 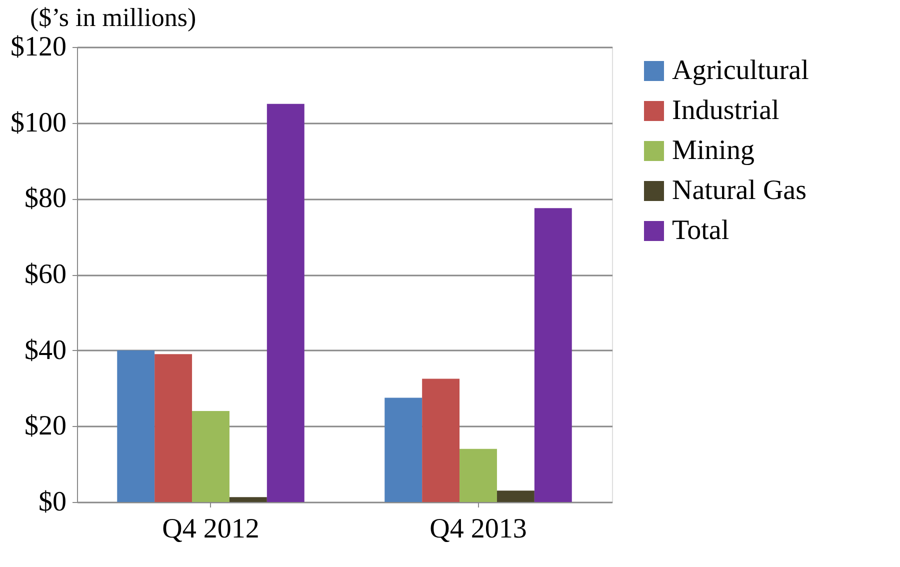 What do you see at coordinates (45, 274) in the screenshot?
I see `y-tick-label: $60` at bounding box center [45, 274].